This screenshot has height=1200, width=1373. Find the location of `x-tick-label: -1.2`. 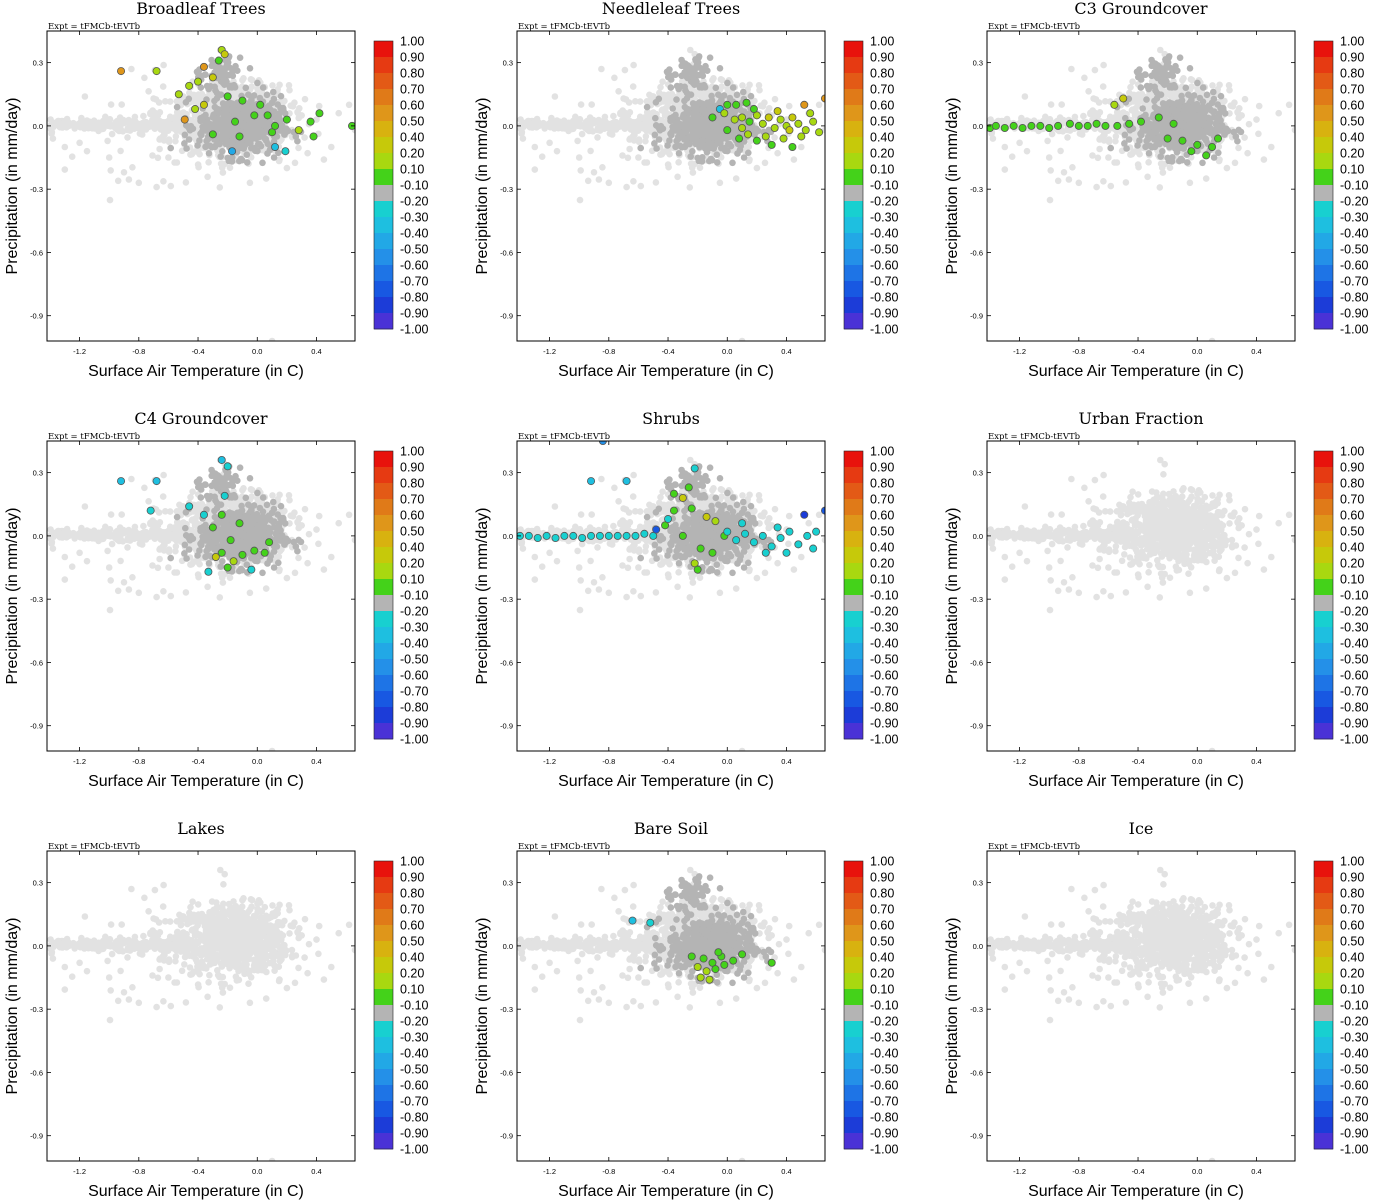

x-tick-label: -1.2 is located at coordinates (79, 351).